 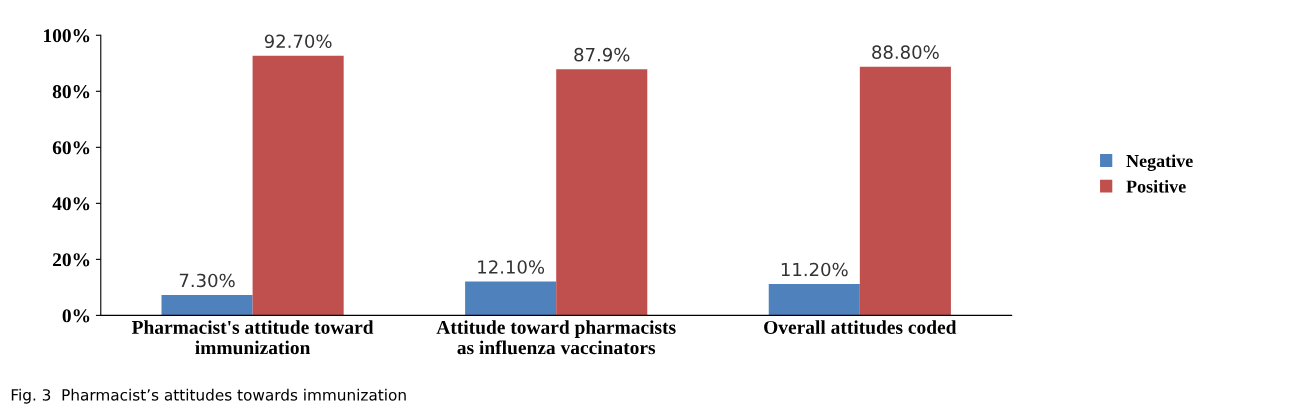 What do you see at coordinates (71, 260) in the screenshot?
I see `y-tick-label: 20%` at bounding box center [71, 260].